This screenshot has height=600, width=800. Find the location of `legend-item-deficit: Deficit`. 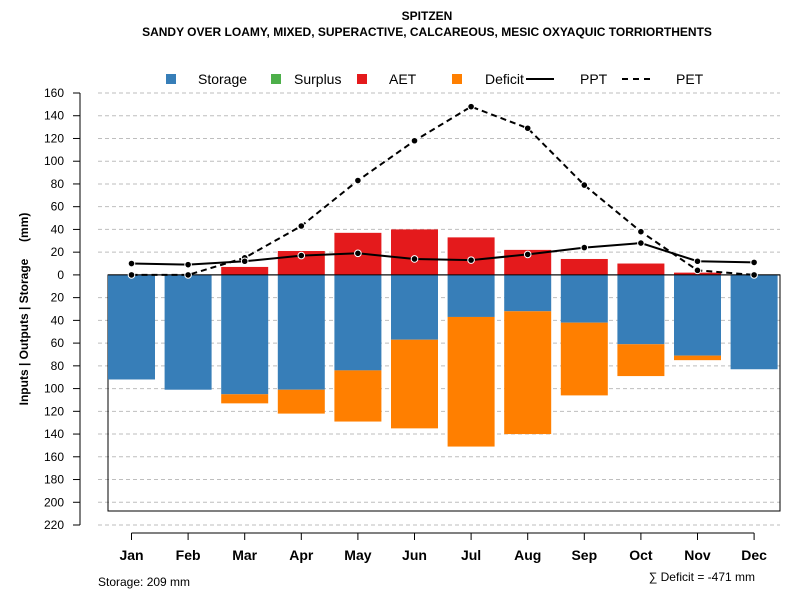

legend-item-deficit: Deficit is located at coordinates (488, 79).